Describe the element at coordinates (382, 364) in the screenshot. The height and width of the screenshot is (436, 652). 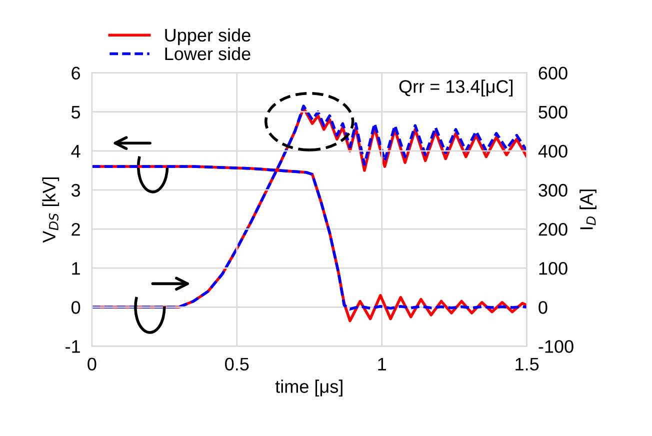
I see `x-tick-label: 1` at that location.